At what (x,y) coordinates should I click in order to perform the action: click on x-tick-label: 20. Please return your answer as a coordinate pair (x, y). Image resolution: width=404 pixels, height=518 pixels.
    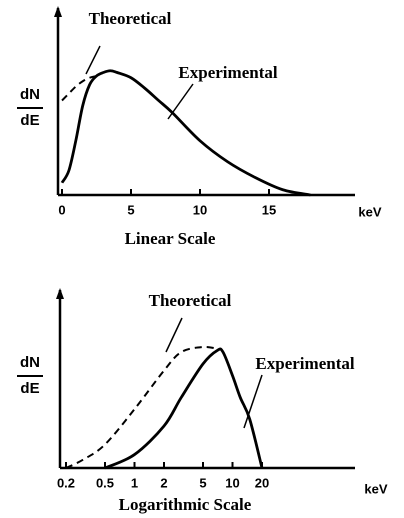
    Looking at the image, I should click on (262, 482).